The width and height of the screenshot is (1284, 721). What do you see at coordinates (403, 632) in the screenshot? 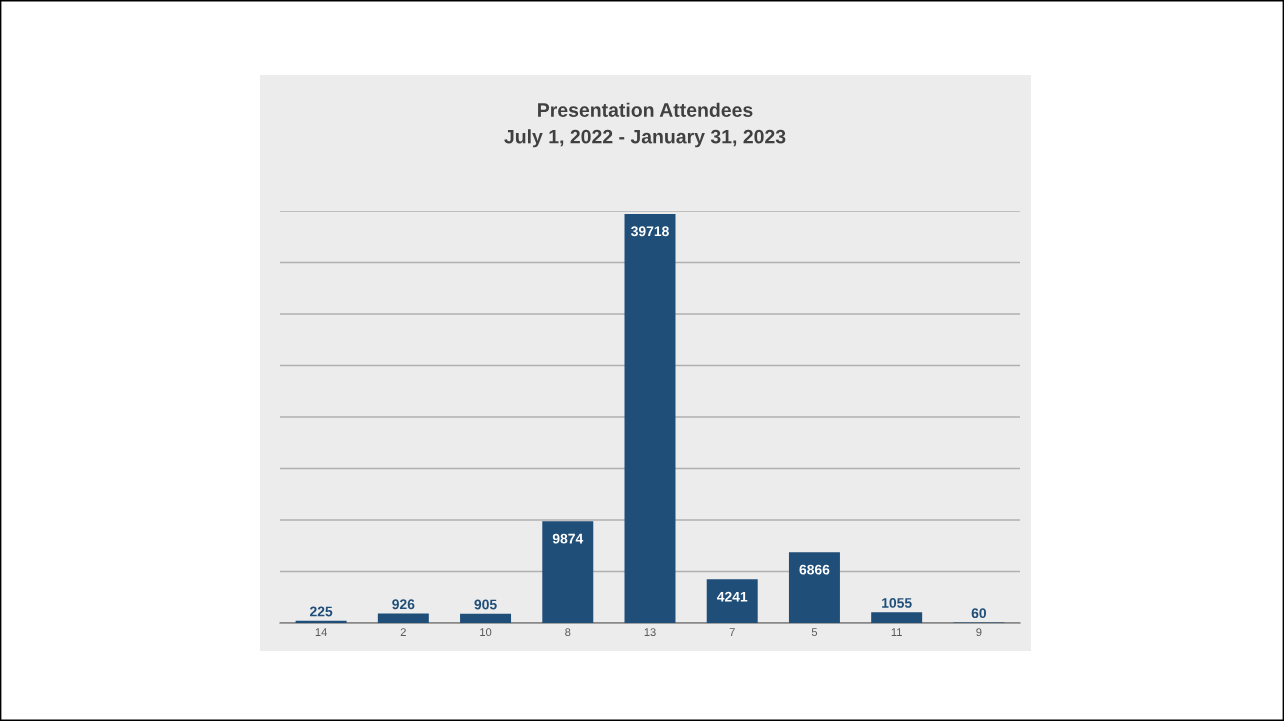
I see `x-tick-label: 2` at bounding box center [403, 632].